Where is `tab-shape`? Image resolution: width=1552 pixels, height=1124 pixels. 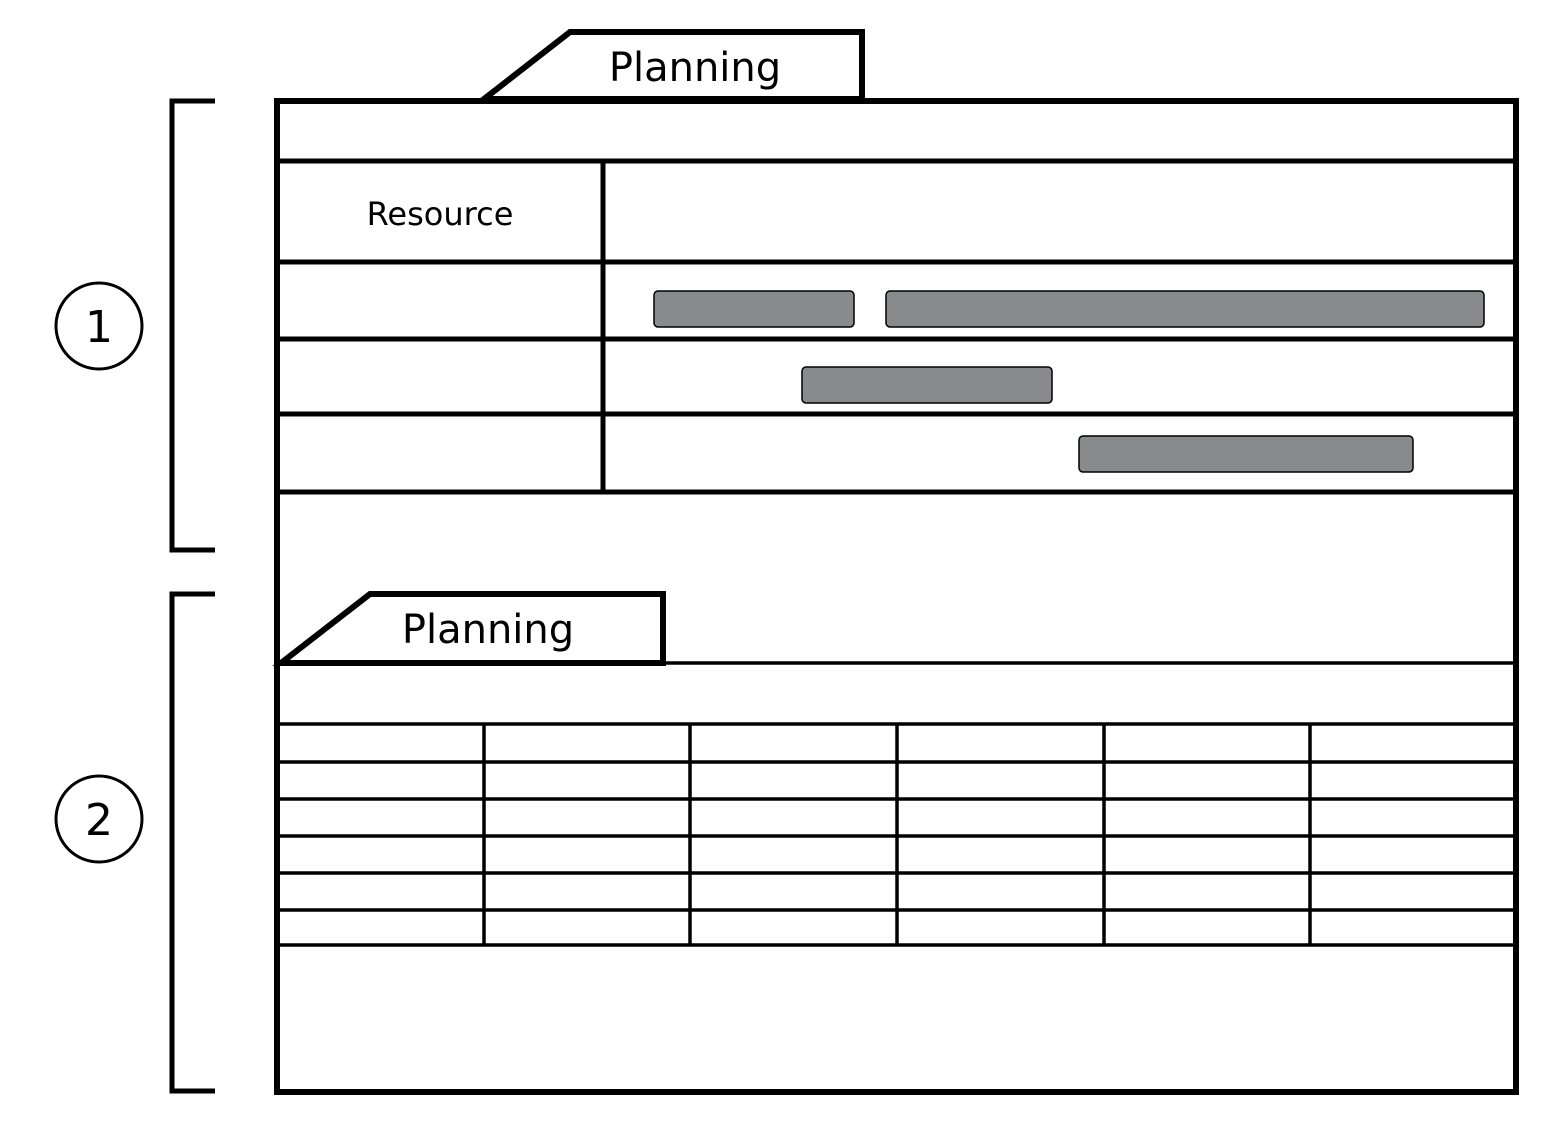
tab-shape is located at coordinates (469, 628).